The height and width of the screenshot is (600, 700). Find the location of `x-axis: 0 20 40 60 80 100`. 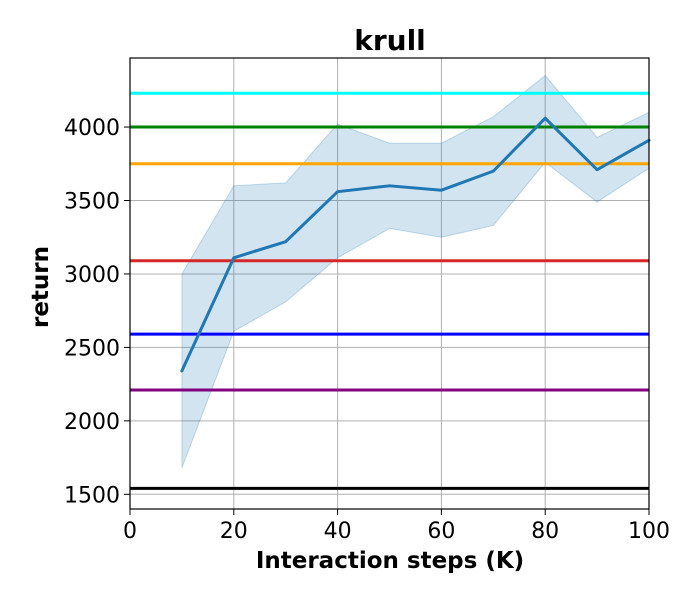

x-axis: 0 20 40 60 80 100 is located at coordinates (396, 526).